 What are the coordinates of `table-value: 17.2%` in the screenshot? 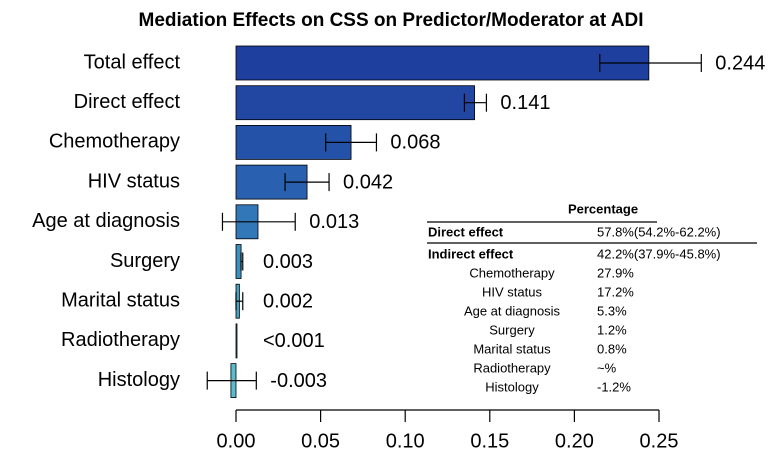 It's located at (615, 291).